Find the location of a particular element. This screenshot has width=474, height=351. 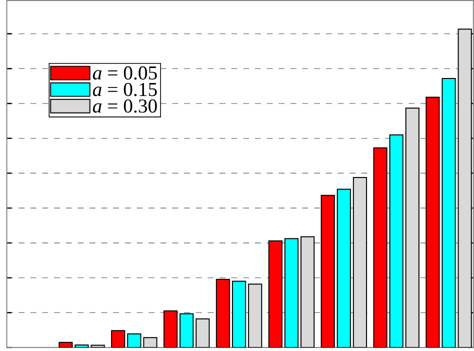

legend-label: a = 0.15 is located at coordinates (124, 89).